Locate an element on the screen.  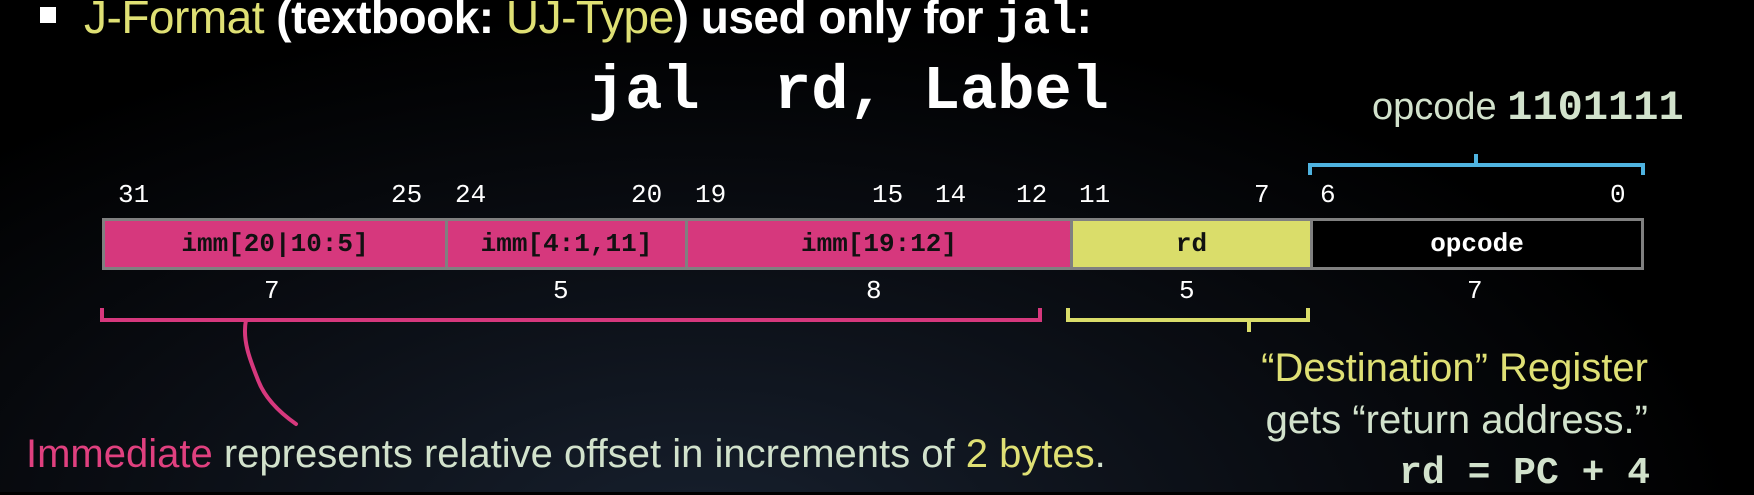
immediate-brace is located at coordinates (571, 315).